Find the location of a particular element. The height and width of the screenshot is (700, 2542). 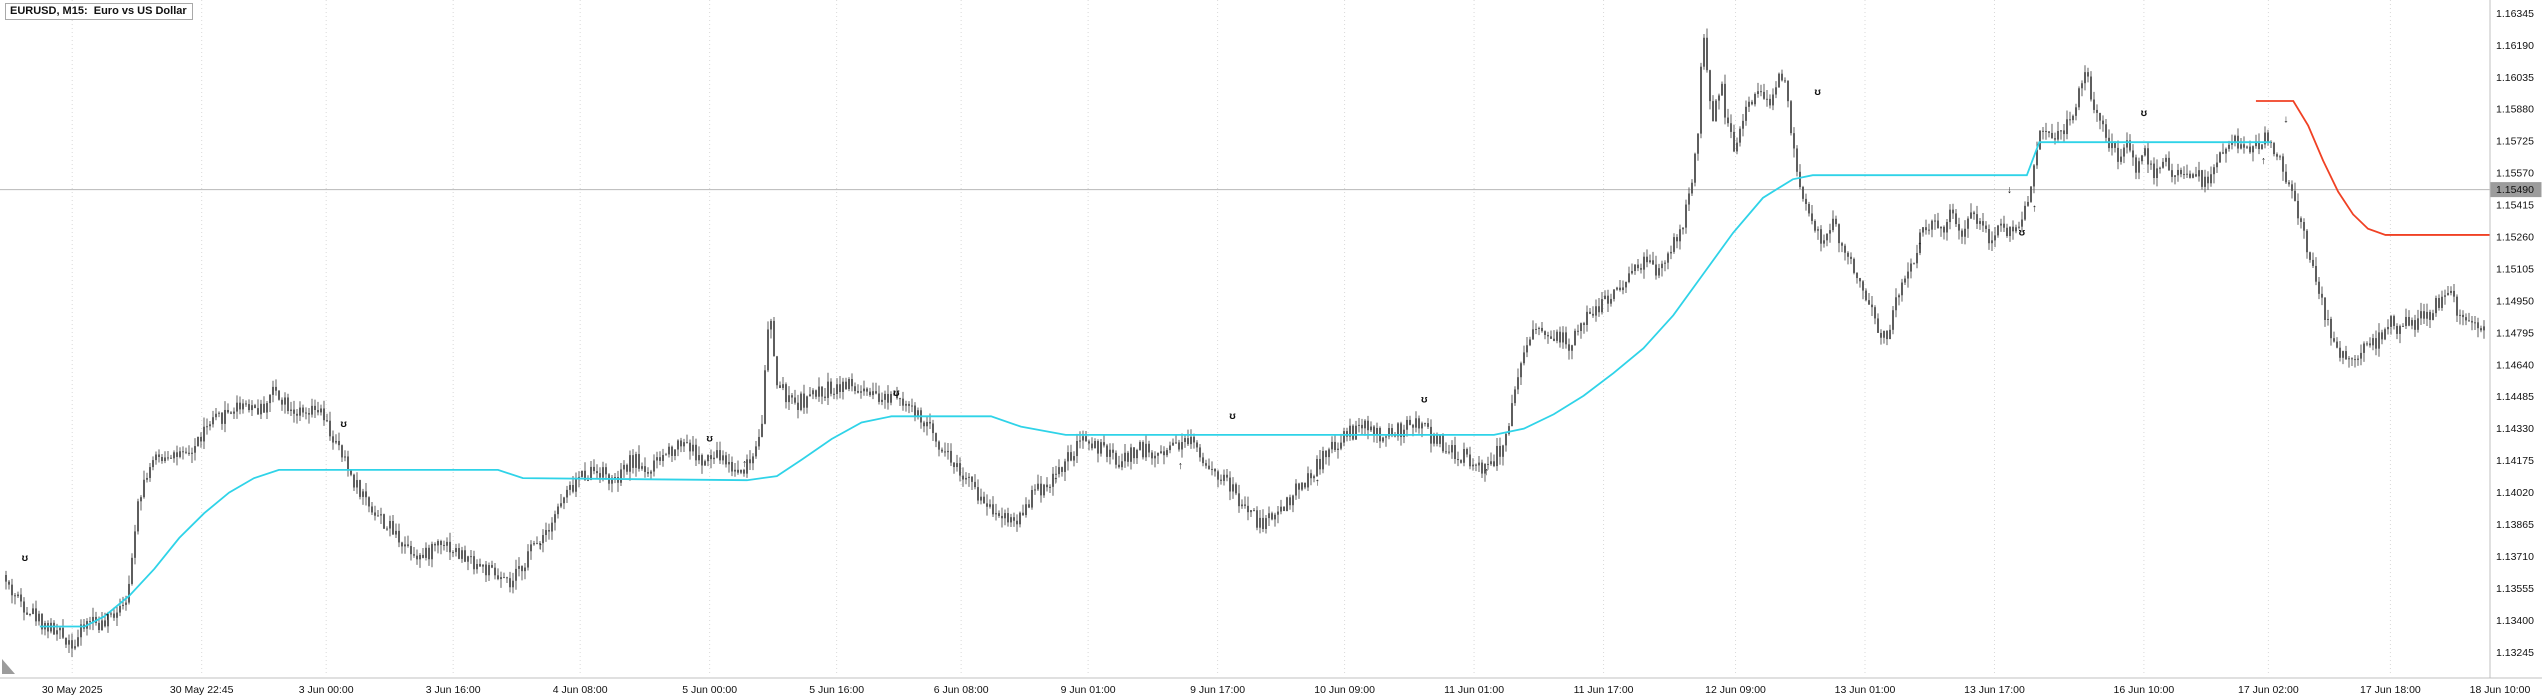

price-axis-label: 1.15105 is located at coordinates (2515, 269).